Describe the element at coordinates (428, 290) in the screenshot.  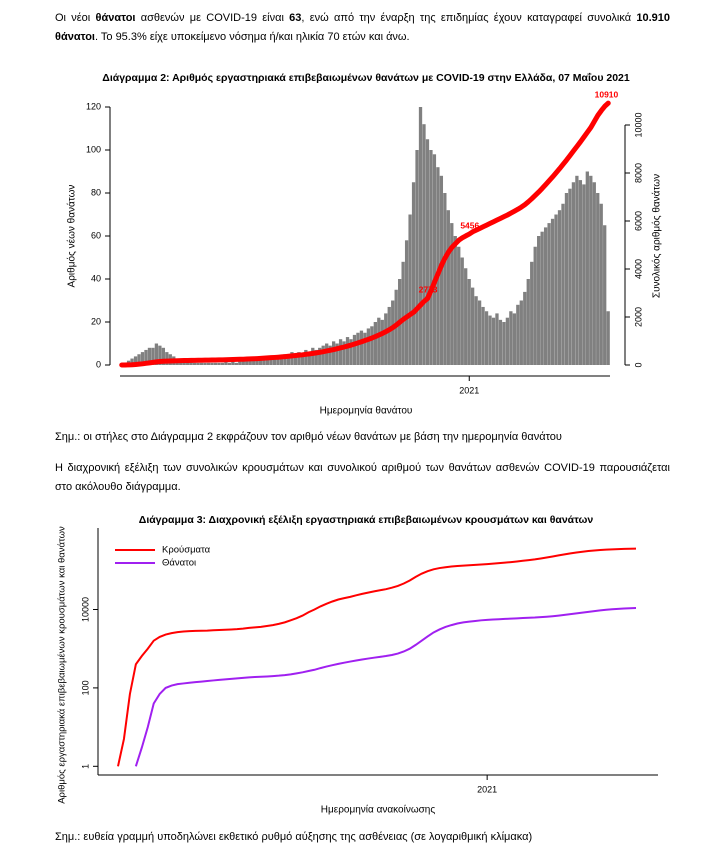
I see `data-label: 2773` at that location.